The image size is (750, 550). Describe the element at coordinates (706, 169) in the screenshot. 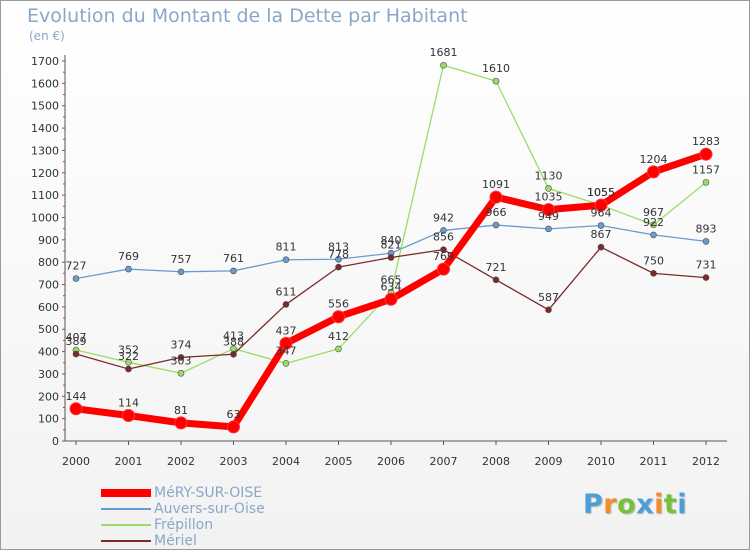

I see `data-label-2: 1157` at that location.